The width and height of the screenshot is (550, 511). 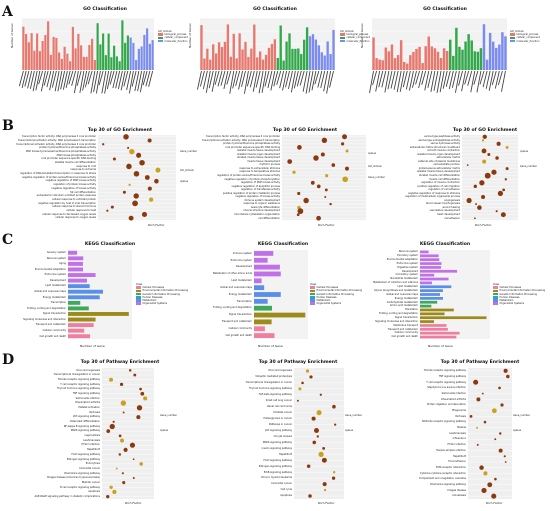 I want to click on pathway-term: HTLV-I infection, so click(x=90, y=445).